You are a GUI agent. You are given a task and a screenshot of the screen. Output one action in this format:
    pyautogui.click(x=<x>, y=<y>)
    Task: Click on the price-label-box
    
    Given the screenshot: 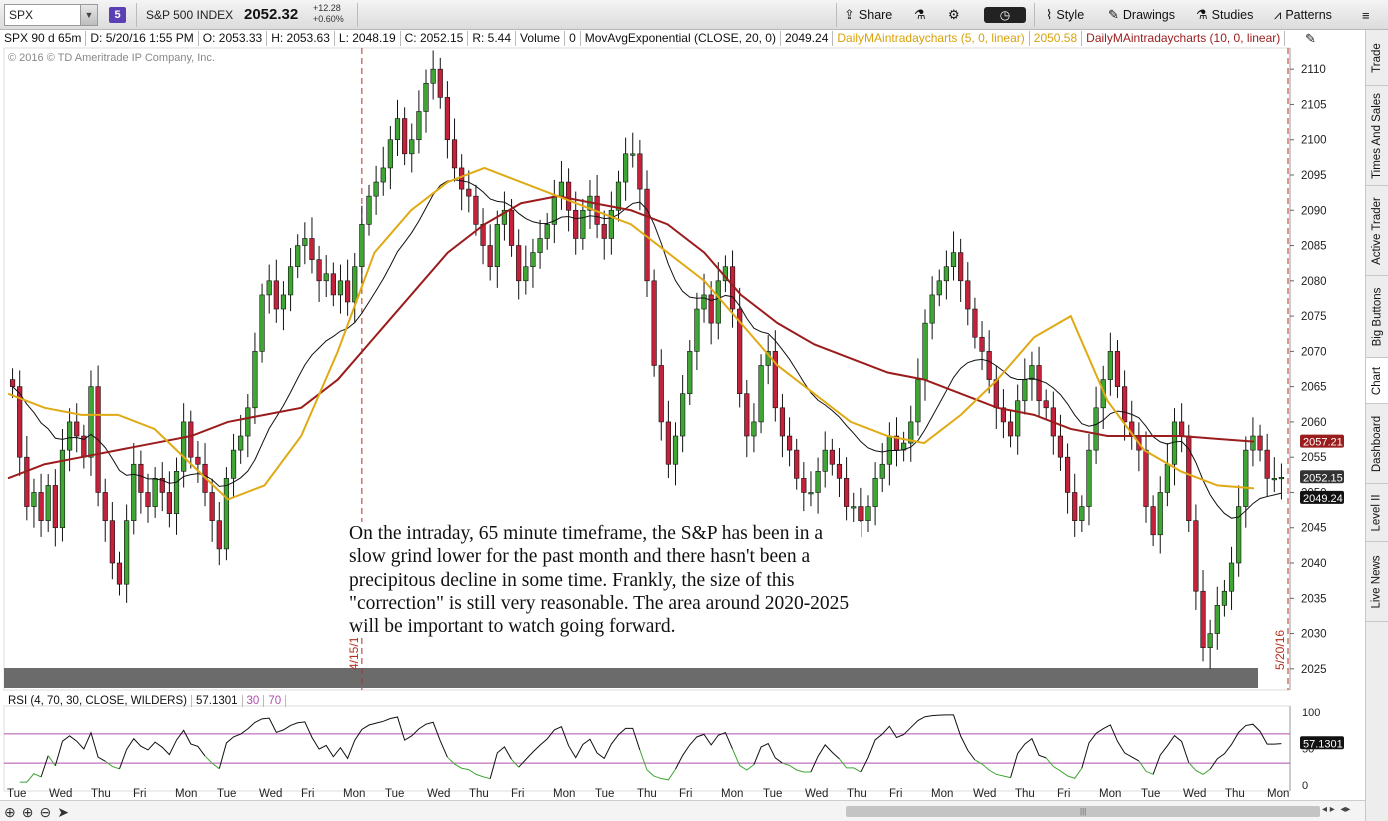 What is the action you would take?
    pyautogui.click(x=1322, y=477)
    